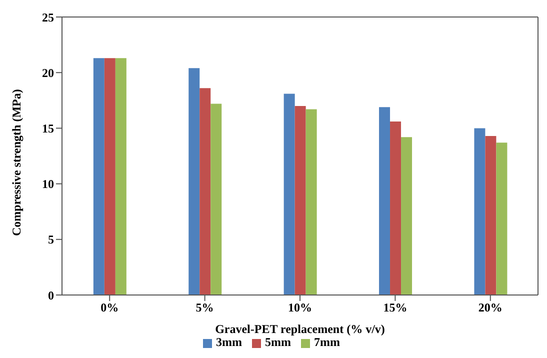 The height and width of the screenshot is (358, 547). I want to click on y-tick-label: 25, so click(48, 17).